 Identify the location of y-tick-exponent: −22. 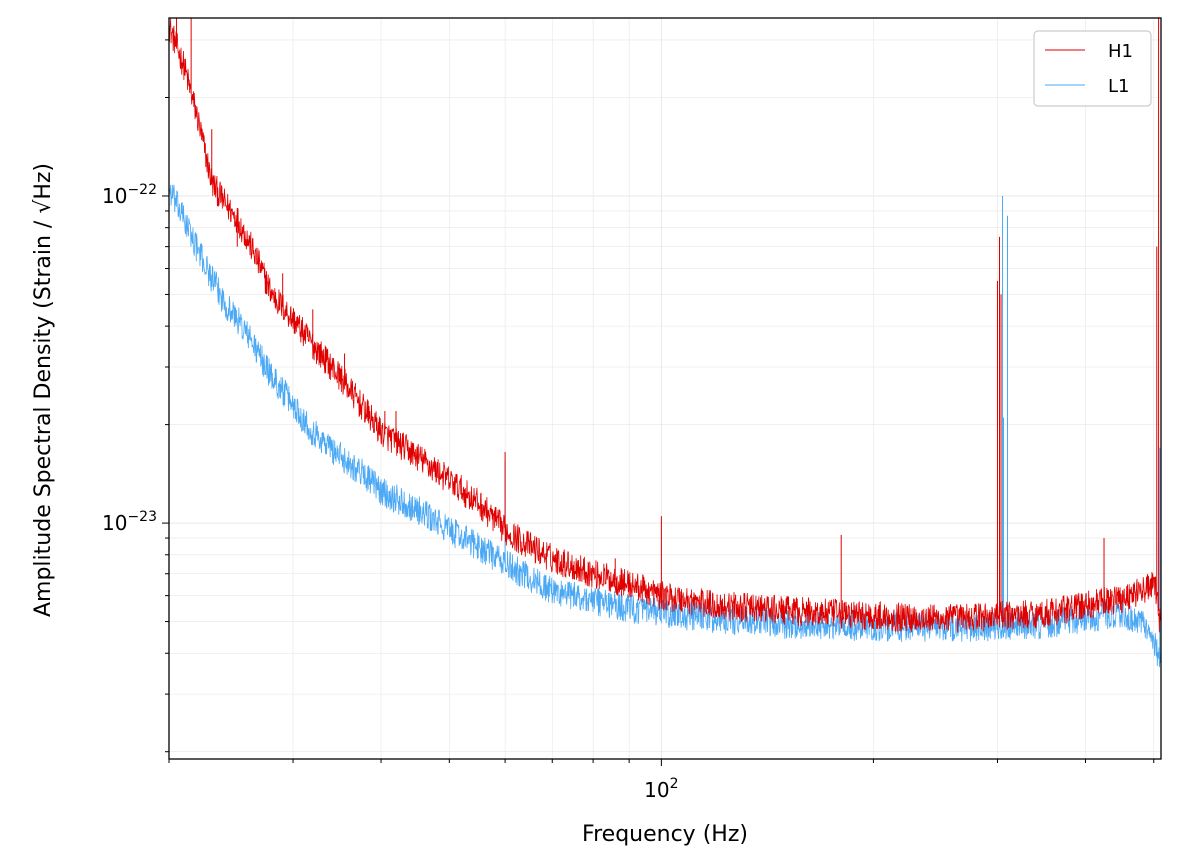
(142, 190).